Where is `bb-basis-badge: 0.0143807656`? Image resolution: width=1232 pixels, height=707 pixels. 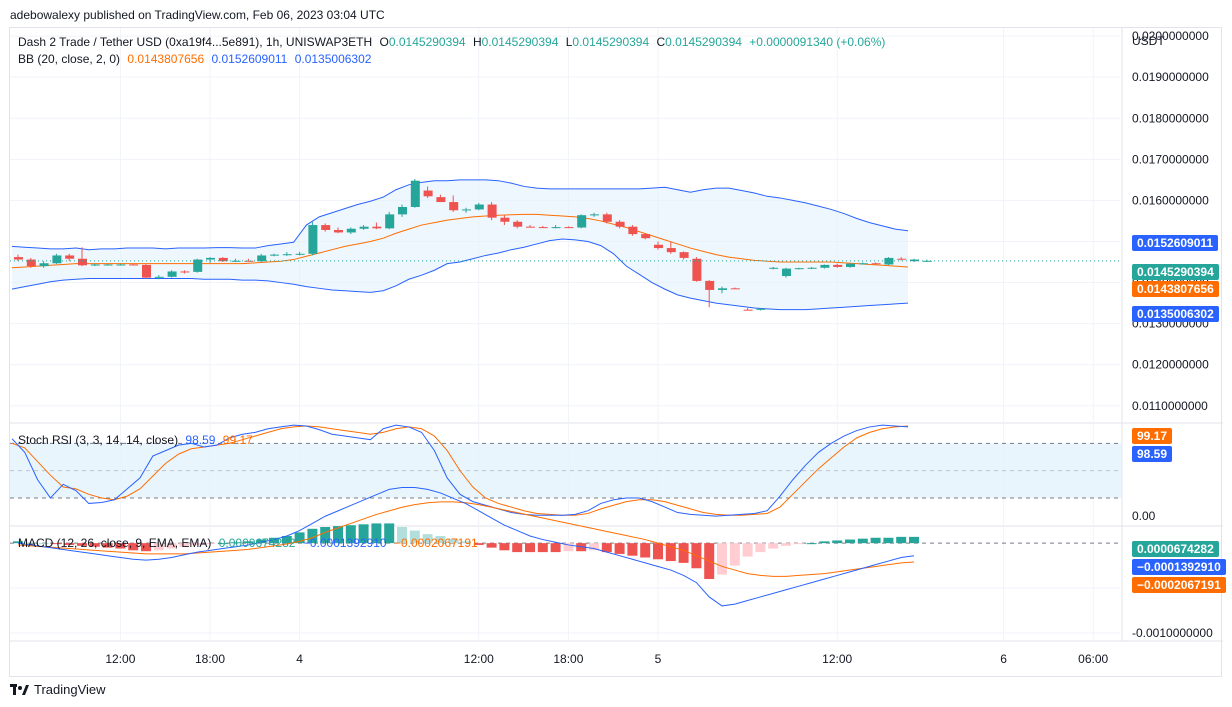
bb-basis-badge: 0.0143807656 is located at coordinates (1175, 289).